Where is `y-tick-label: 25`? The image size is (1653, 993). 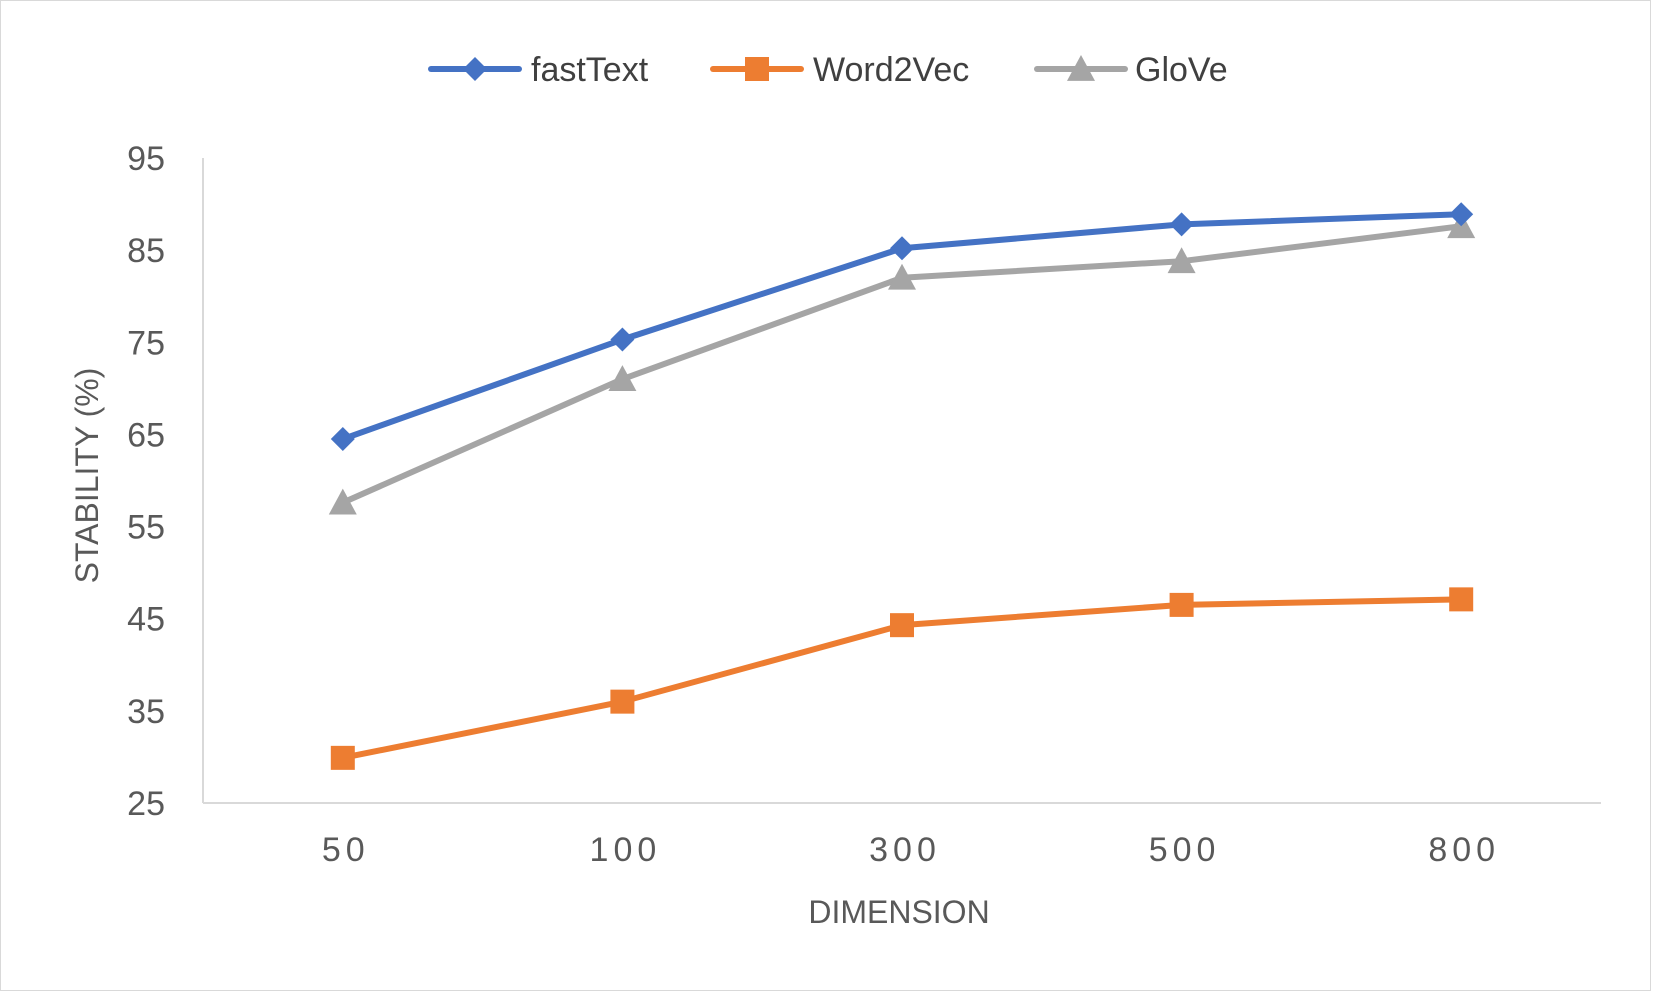
y-tick-label: 25 is located at coordinates (146, 804).